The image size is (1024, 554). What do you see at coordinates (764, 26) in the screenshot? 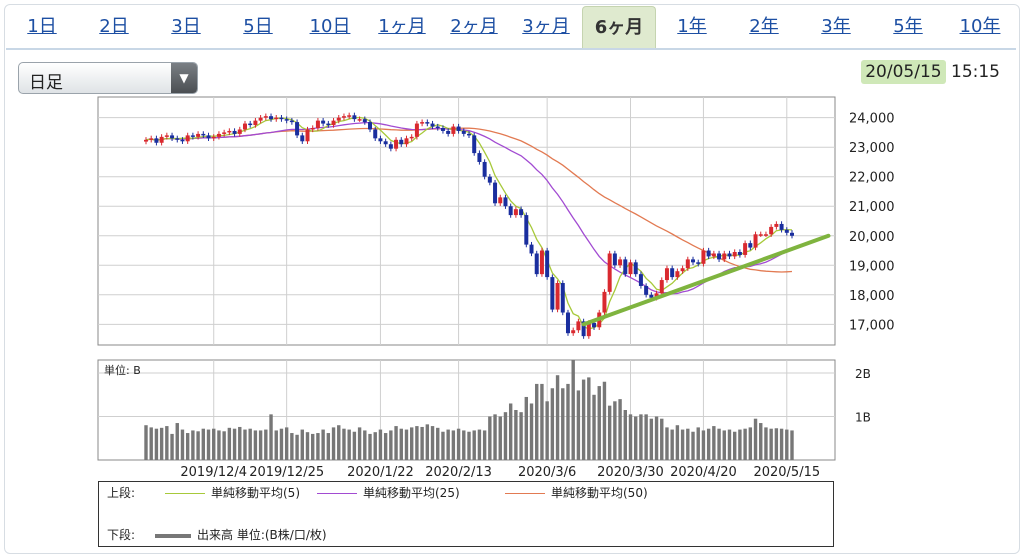
I see `tab-10: 2年` at bounding box center [764, 26].